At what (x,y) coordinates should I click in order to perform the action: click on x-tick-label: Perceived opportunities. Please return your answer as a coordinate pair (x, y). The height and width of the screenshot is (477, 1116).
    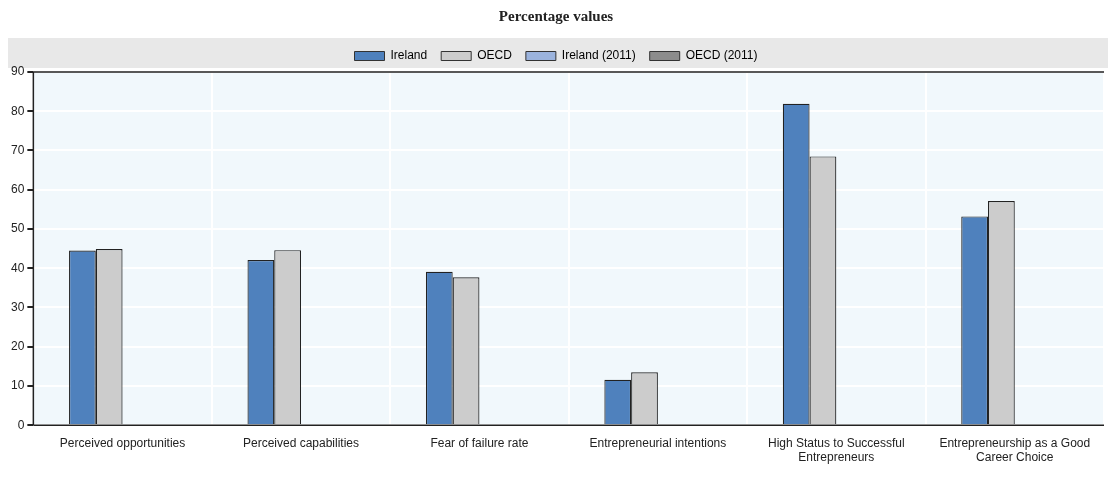
    Looking at the image, I should click on (122, 442).